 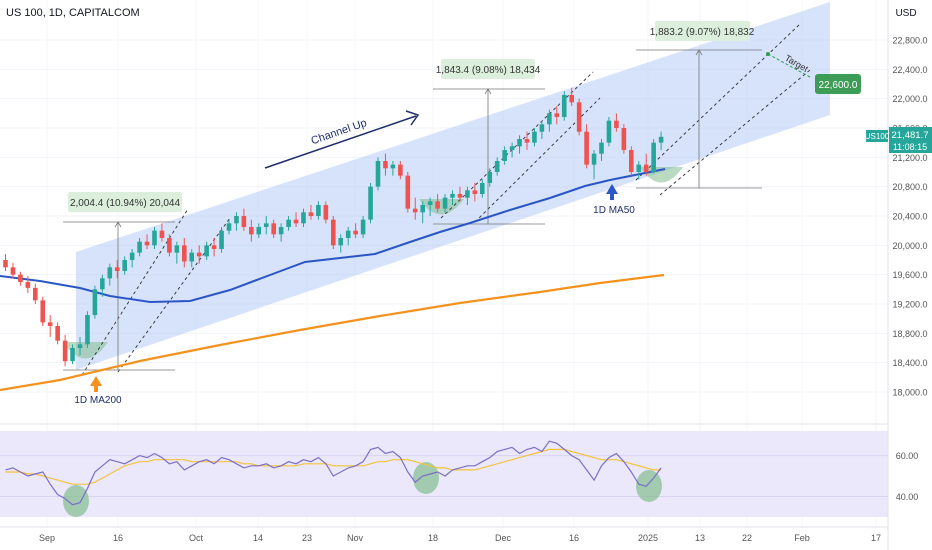 What do you see at coordinates (909, 246) in the screenshot?
I see `price-tick-label: 20,000.0` at bounding box center [909, 246].